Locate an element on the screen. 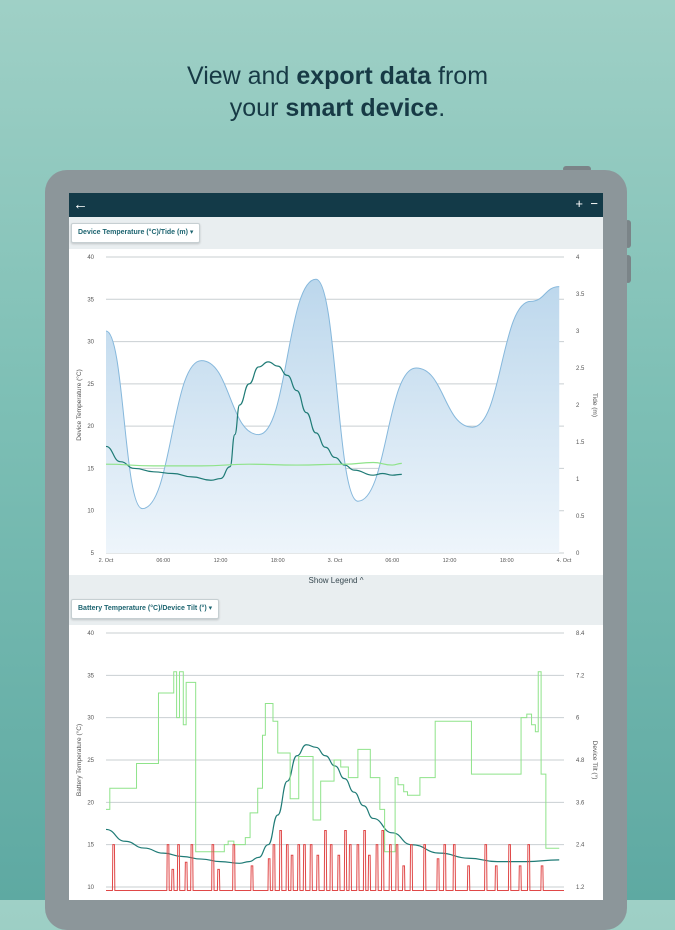 This screenshot has width=675, height=930. app-bar: ← + − is located at coordinates (336, 205).